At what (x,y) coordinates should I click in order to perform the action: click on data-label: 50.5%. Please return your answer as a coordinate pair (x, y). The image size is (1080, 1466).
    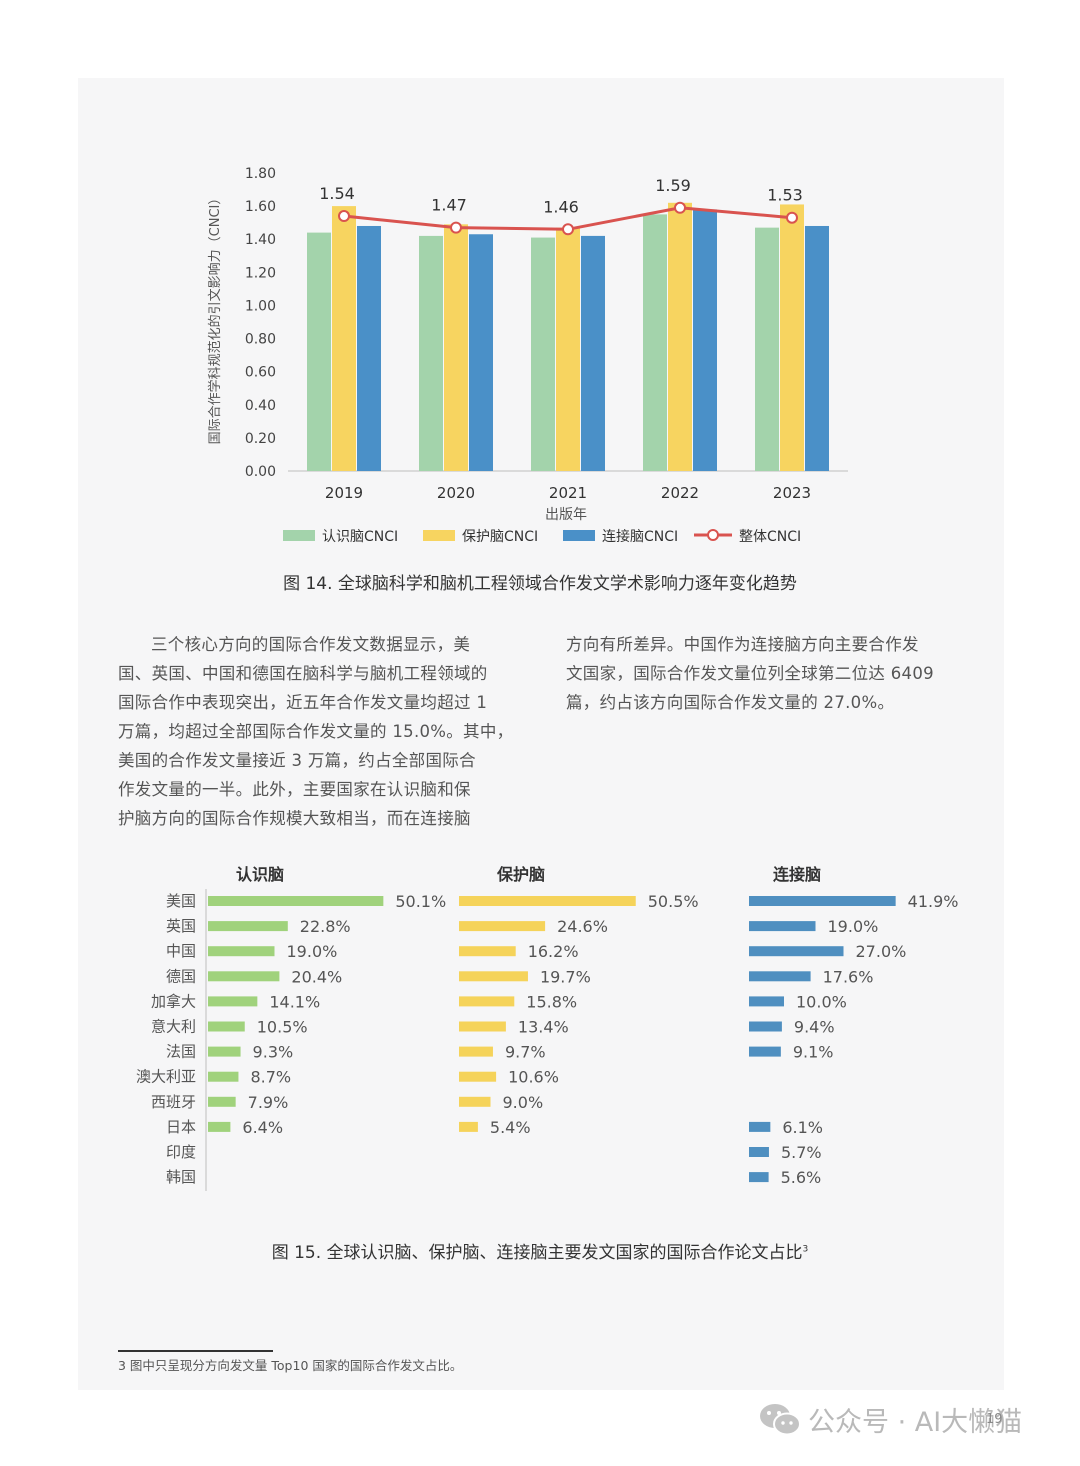
    Looking at the image, I should click on (673, 901).